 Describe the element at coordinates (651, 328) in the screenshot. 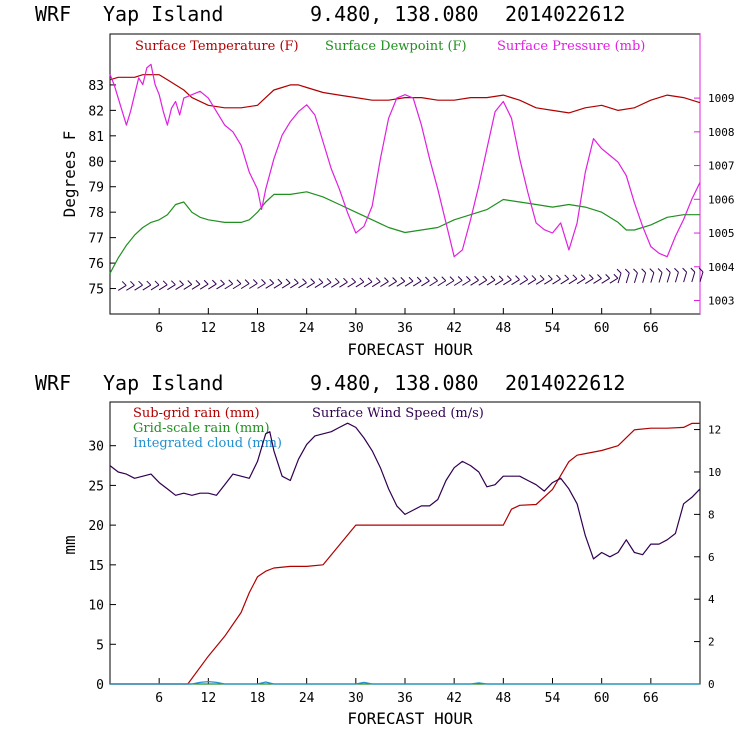

I see `x-tick-label: 66` at that location.